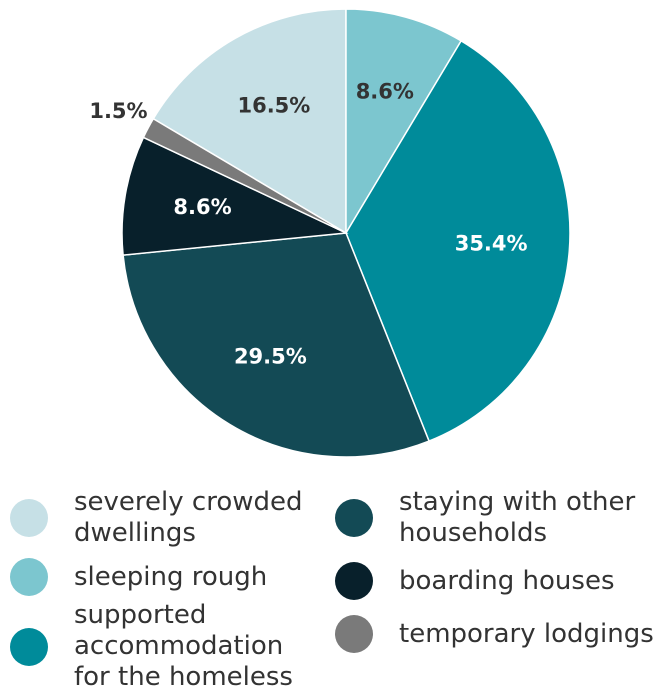 This screenshot has height=694, width=670. Describe the element at coordinates (273, 105) in the screenshot. I see `value-label: 16.5%` at that location.